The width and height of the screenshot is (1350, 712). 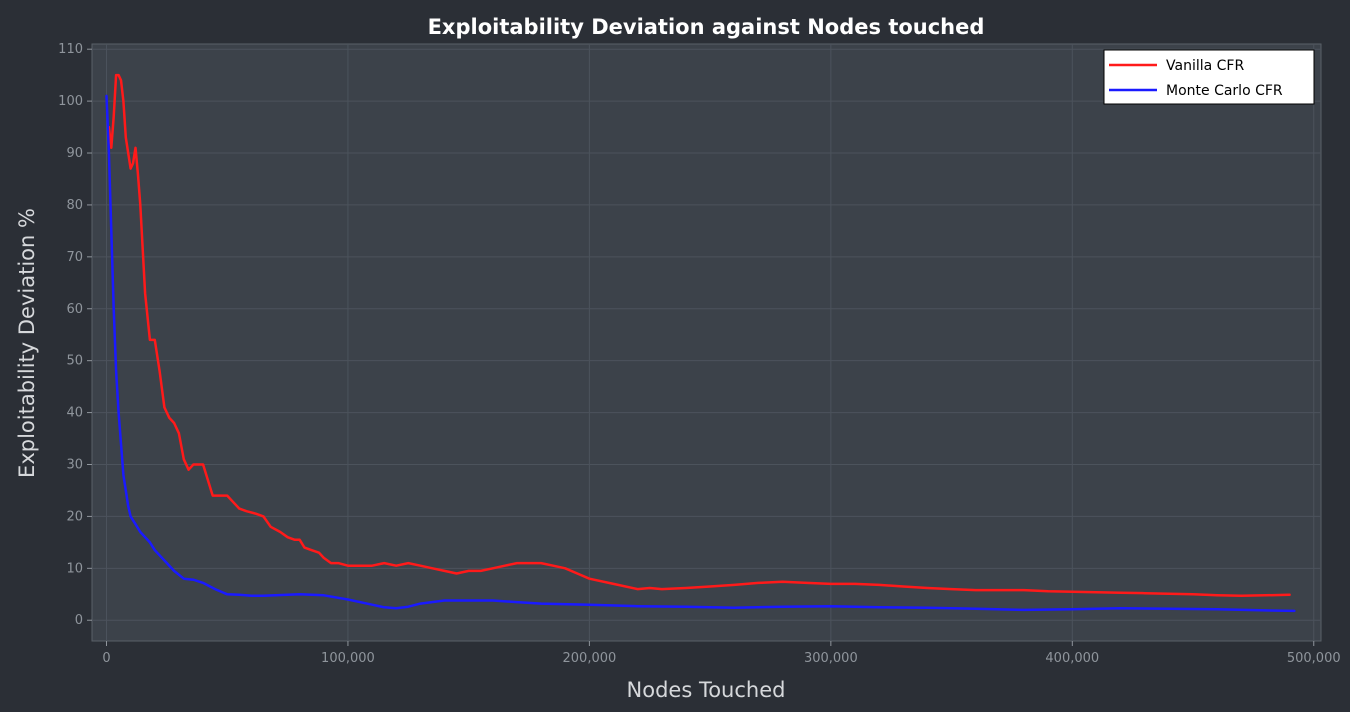 I want to click on x-tick-label: 400,000, so click(x=1072, y=658).